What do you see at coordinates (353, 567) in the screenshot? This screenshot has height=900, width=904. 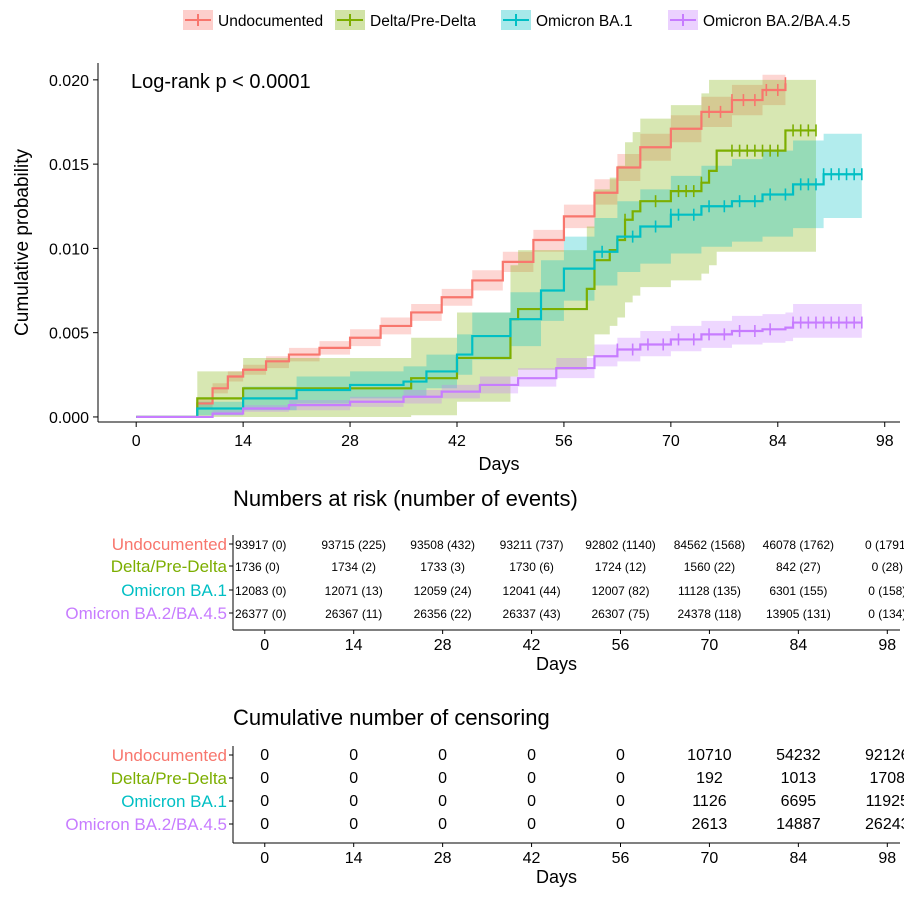 I see `table-cell: 1734 (2)` at bounding box center [353, 567].